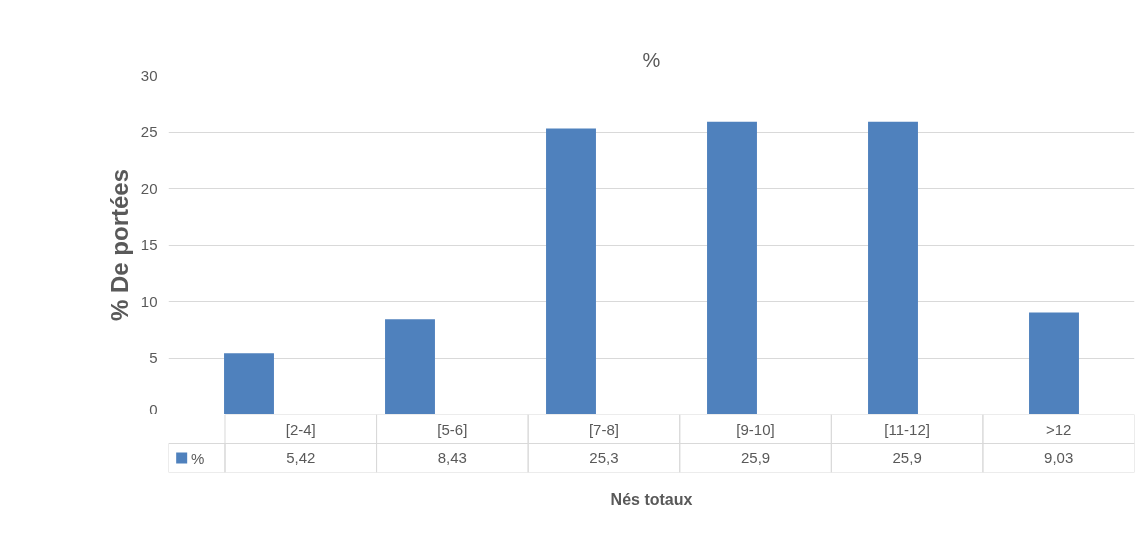 This screenshot has width=1144, height=536. Describe the element at coordinates (1059, 457) in the screenshot. I see `data-label: 9,03` at that location.